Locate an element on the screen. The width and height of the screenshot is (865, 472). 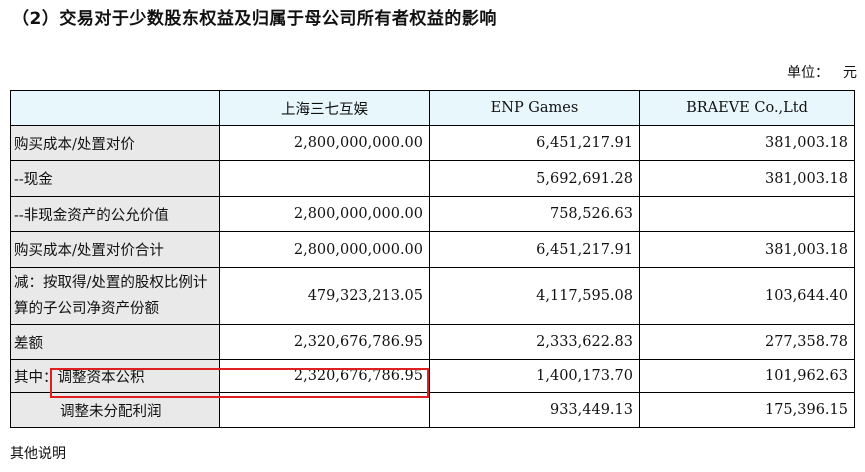
unit-label: 单位： is located at coordinates (808, 73).